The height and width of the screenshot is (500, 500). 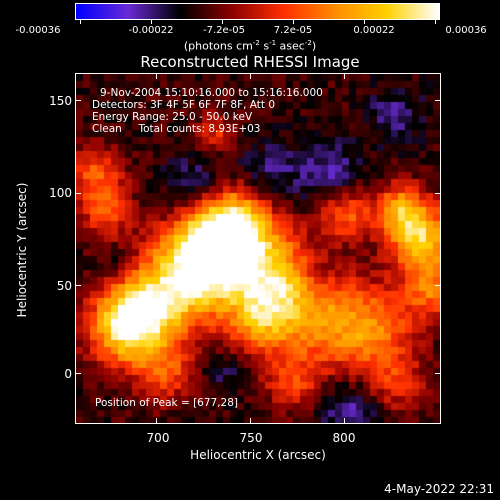 I want to click on colorbar-tick-label: -0.00036, so click(x=38, y=30).